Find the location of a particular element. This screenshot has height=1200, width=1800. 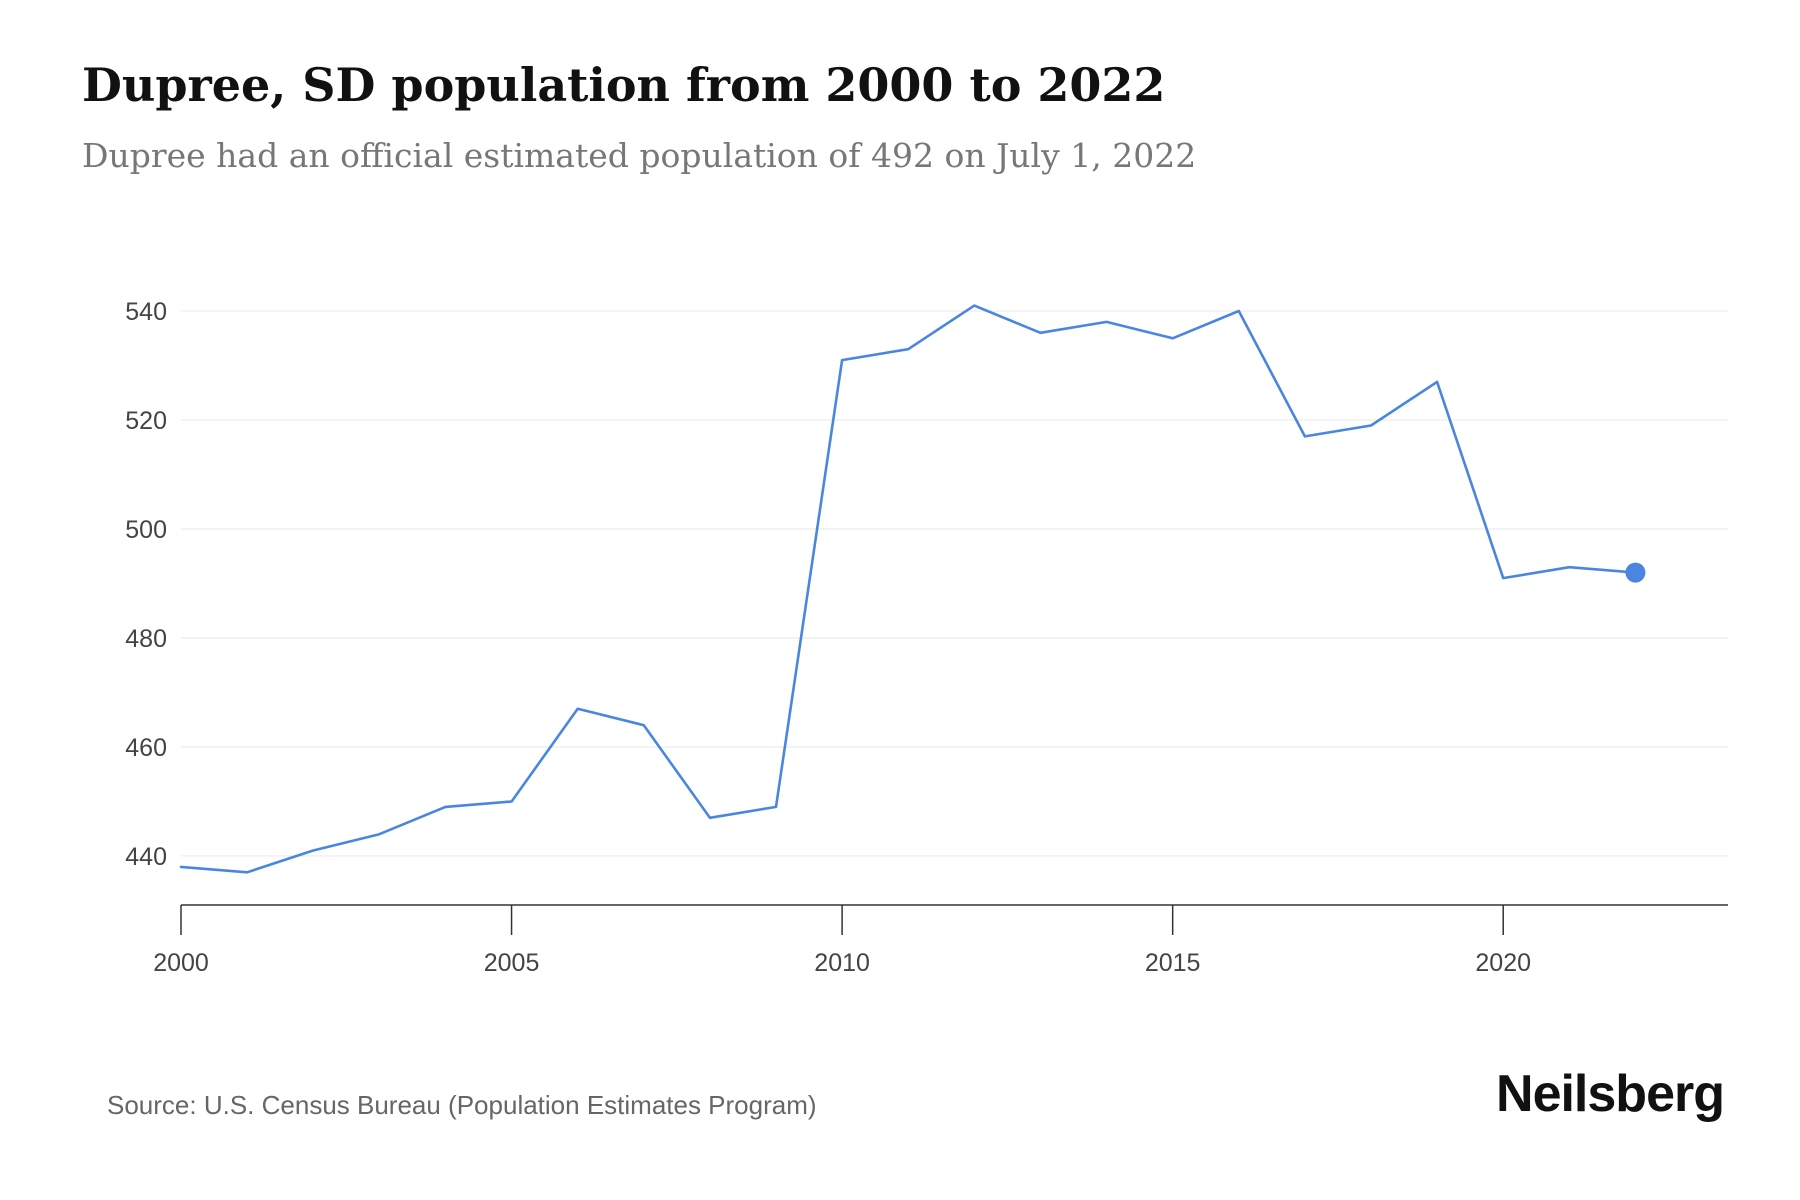

data-point-2007 is located at coordinates (644, 725).